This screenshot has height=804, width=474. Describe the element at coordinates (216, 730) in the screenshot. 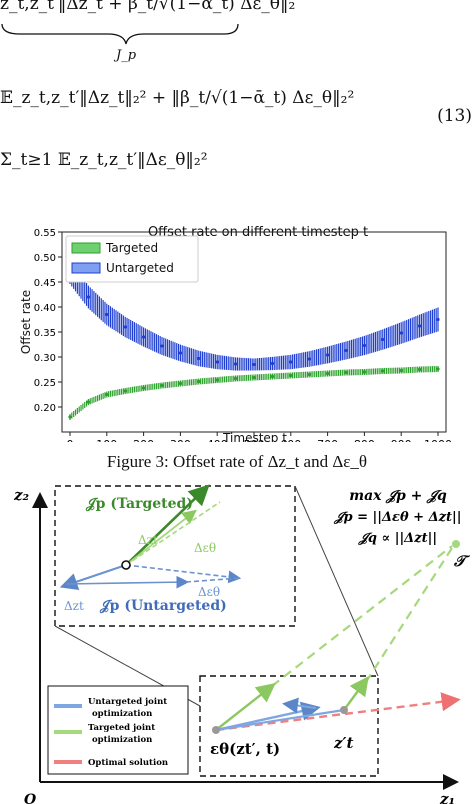

I see `eps-point` at that location.